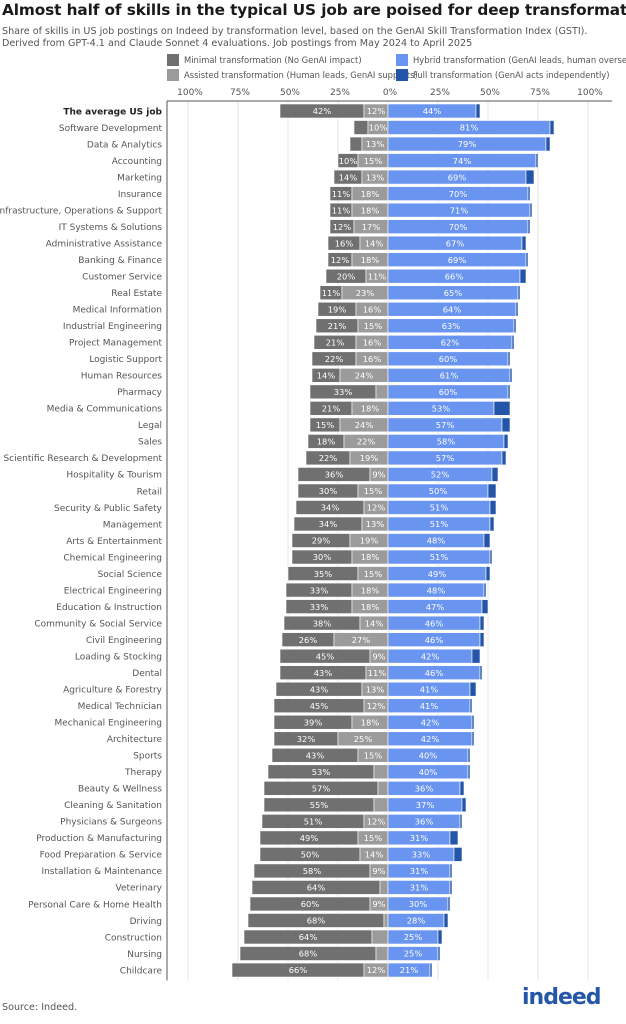  Describe the element at coordinates (446, 442) in the screenshot. I see `data-label-hybrid: 58%` at that location.